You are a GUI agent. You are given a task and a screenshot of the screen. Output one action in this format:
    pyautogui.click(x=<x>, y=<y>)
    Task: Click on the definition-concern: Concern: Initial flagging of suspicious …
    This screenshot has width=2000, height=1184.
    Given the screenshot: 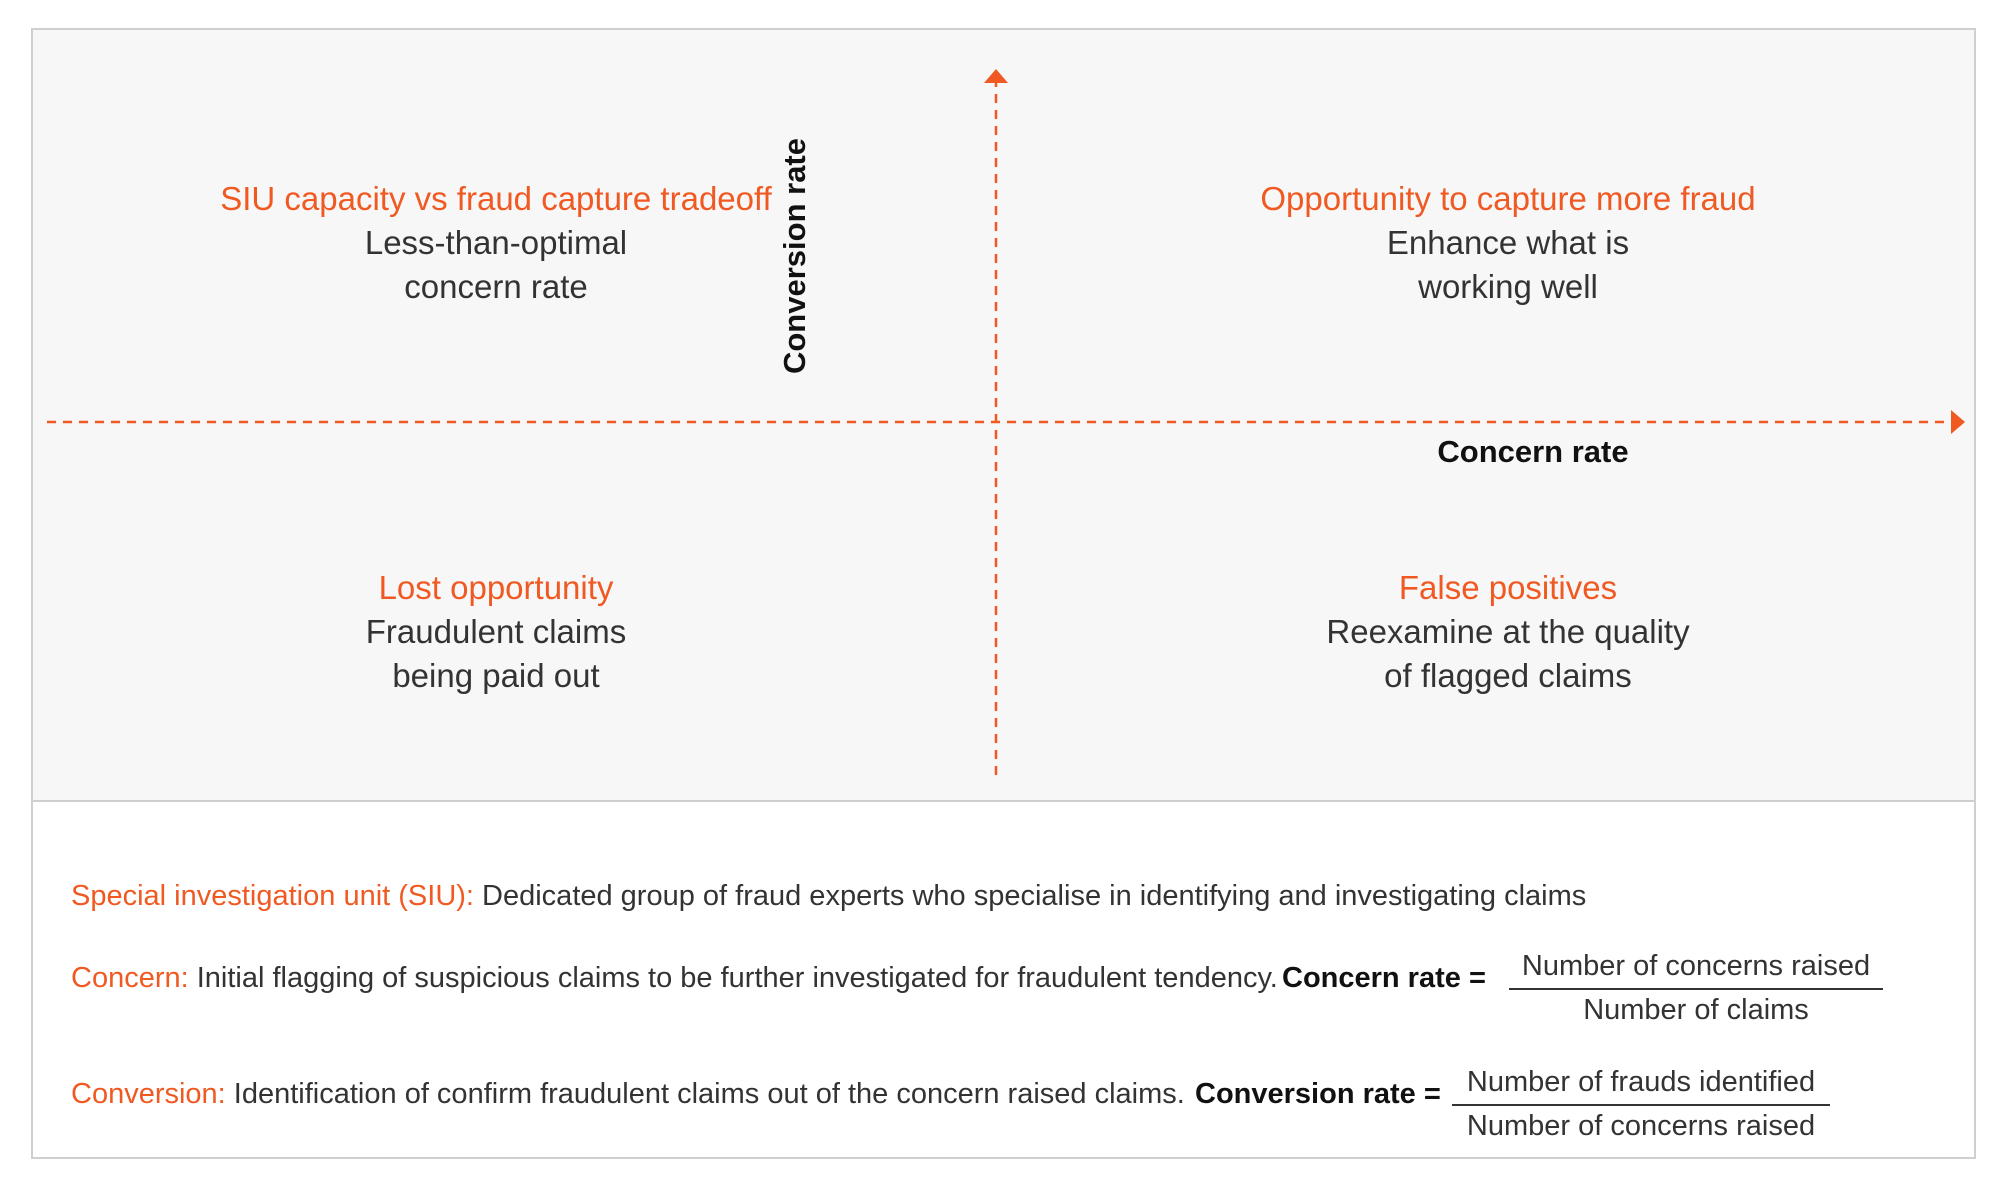 What is the action you would take?
    pyautogui.click(x=674, y=978)
    